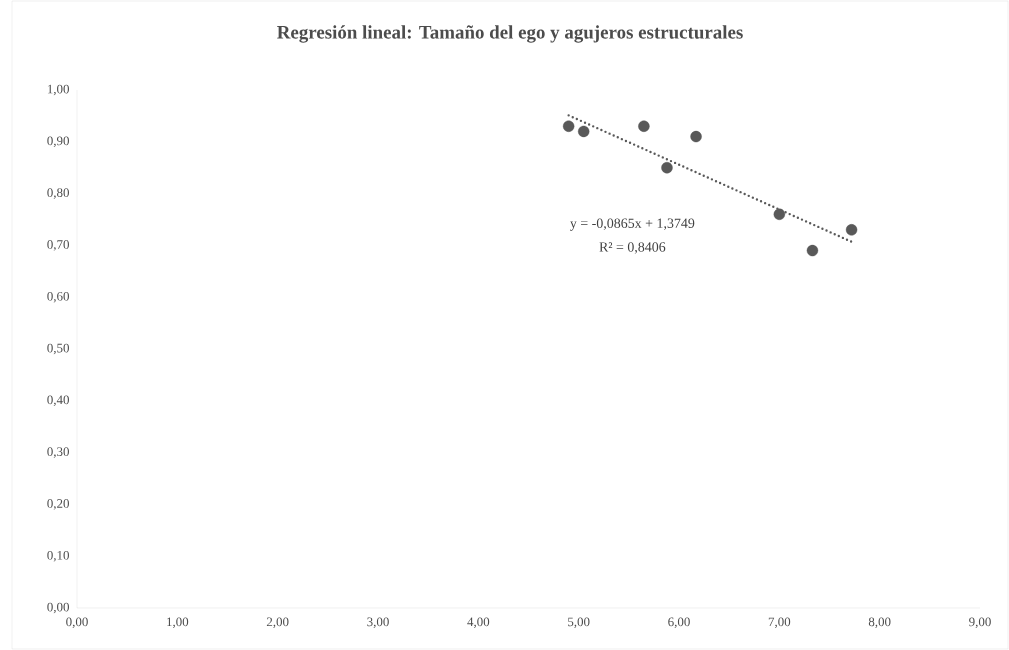  I want to click on y-tick-label: 0,10, so click(58, 556).